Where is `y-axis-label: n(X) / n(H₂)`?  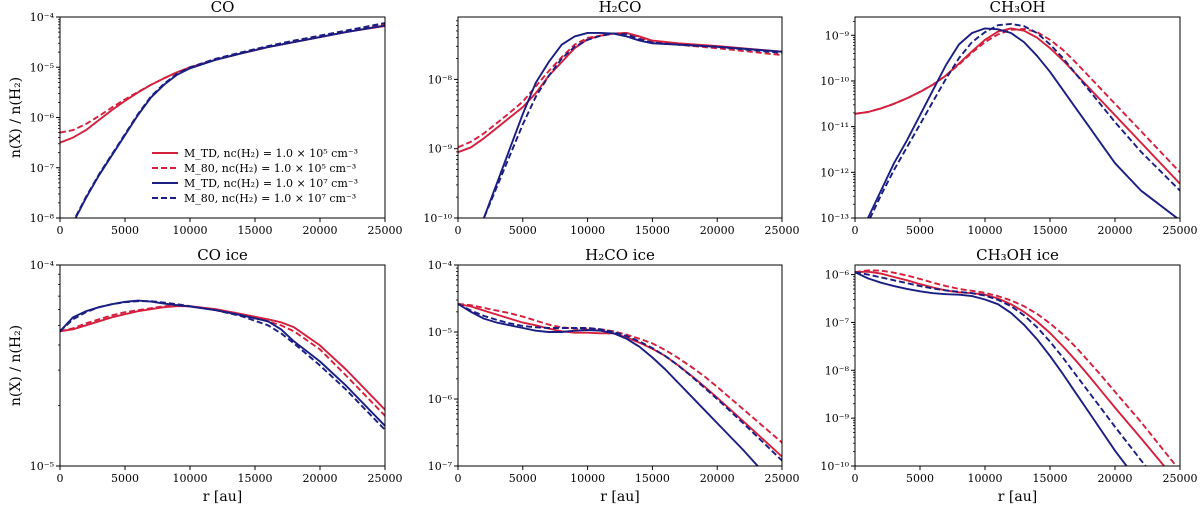
y-axis-label: n(X) / n(H₂) is located at coordinates (16, 365).